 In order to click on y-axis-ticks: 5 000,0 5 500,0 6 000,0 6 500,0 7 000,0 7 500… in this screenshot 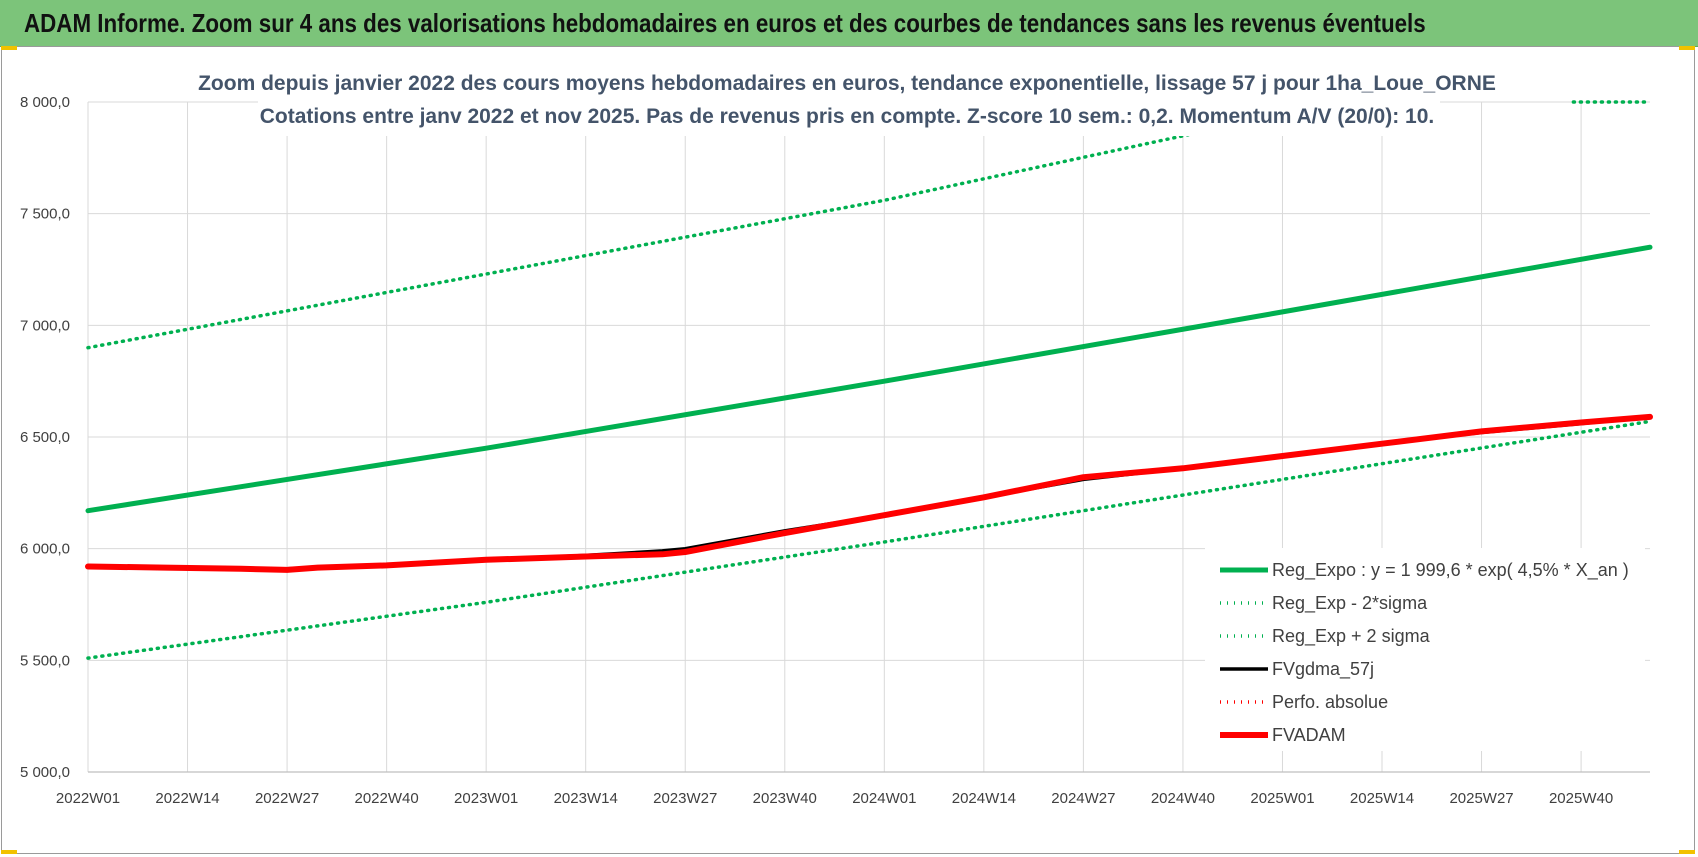, I will do `click(45, 437)`.